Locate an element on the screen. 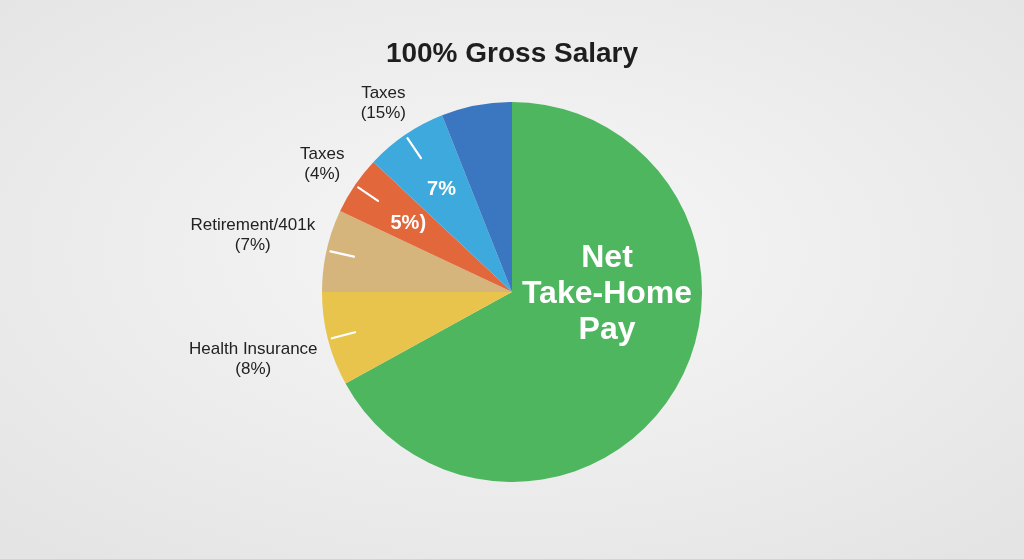 This screenshot has width=1024, height=559. slice-label: Taxes (15%) is located at coordinates (383, 103).